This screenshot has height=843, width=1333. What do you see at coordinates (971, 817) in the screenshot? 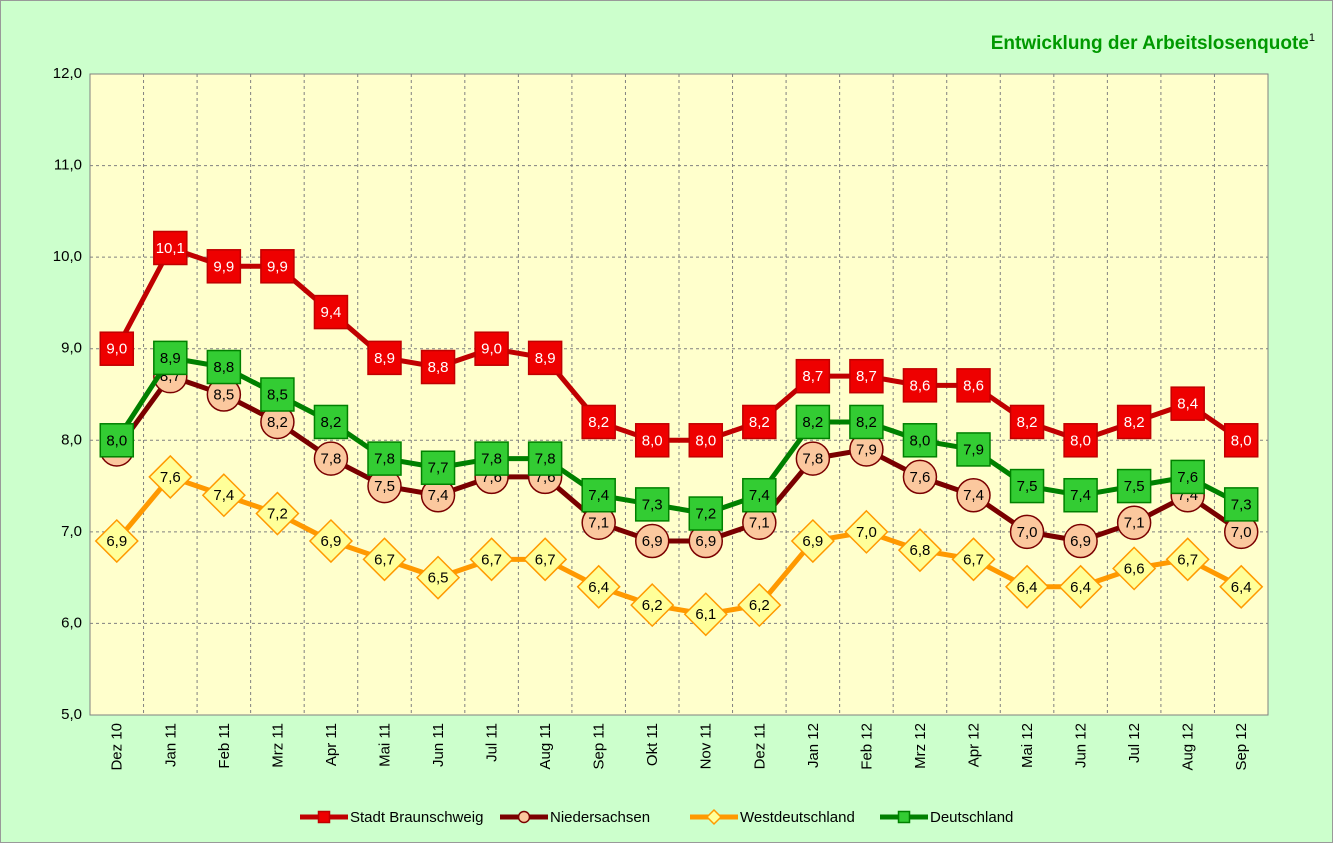
I see `legend-label: Deutschland` at bounding box center [971, 817].